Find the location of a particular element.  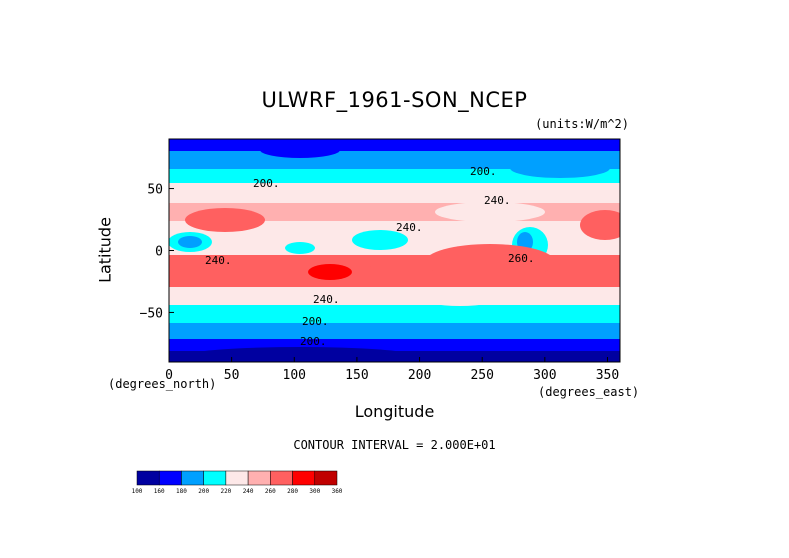

colorbar-label: 180 is located at coordinates (181, 491).